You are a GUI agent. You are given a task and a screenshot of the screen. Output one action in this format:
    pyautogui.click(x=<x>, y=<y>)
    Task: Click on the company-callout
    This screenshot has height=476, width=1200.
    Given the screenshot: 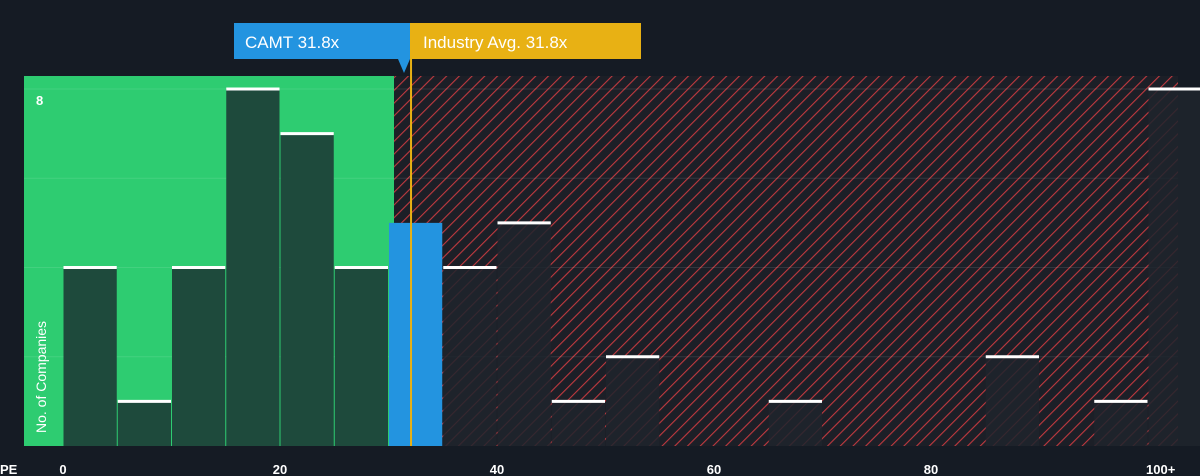 What is the action you would take?
    pyautogui.click(x=322, y=41)
    